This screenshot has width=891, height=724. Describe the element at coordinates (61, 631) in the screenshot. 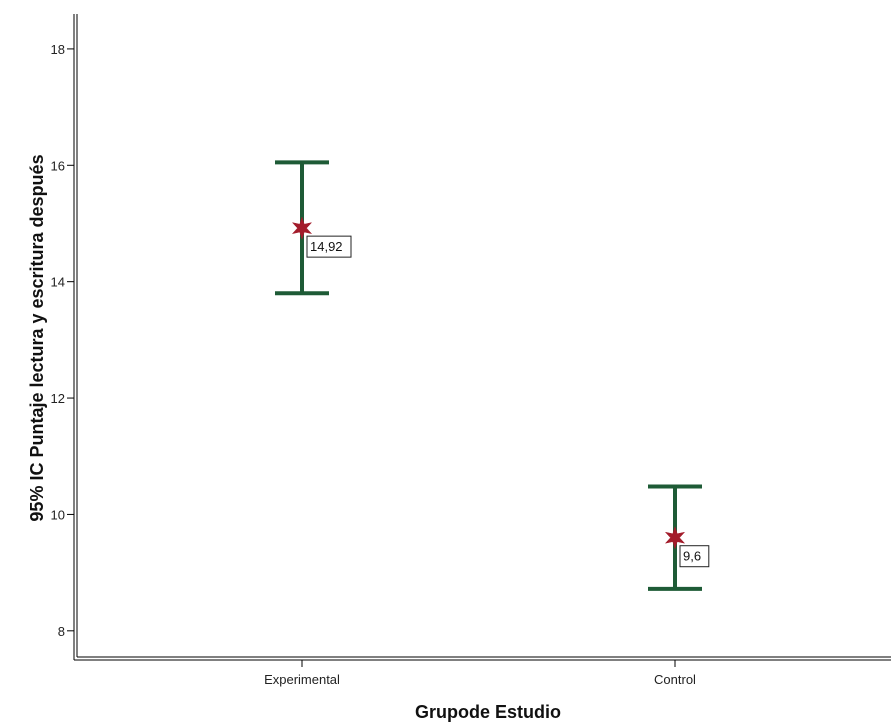

I see `y-tick-label: 8` at that location.